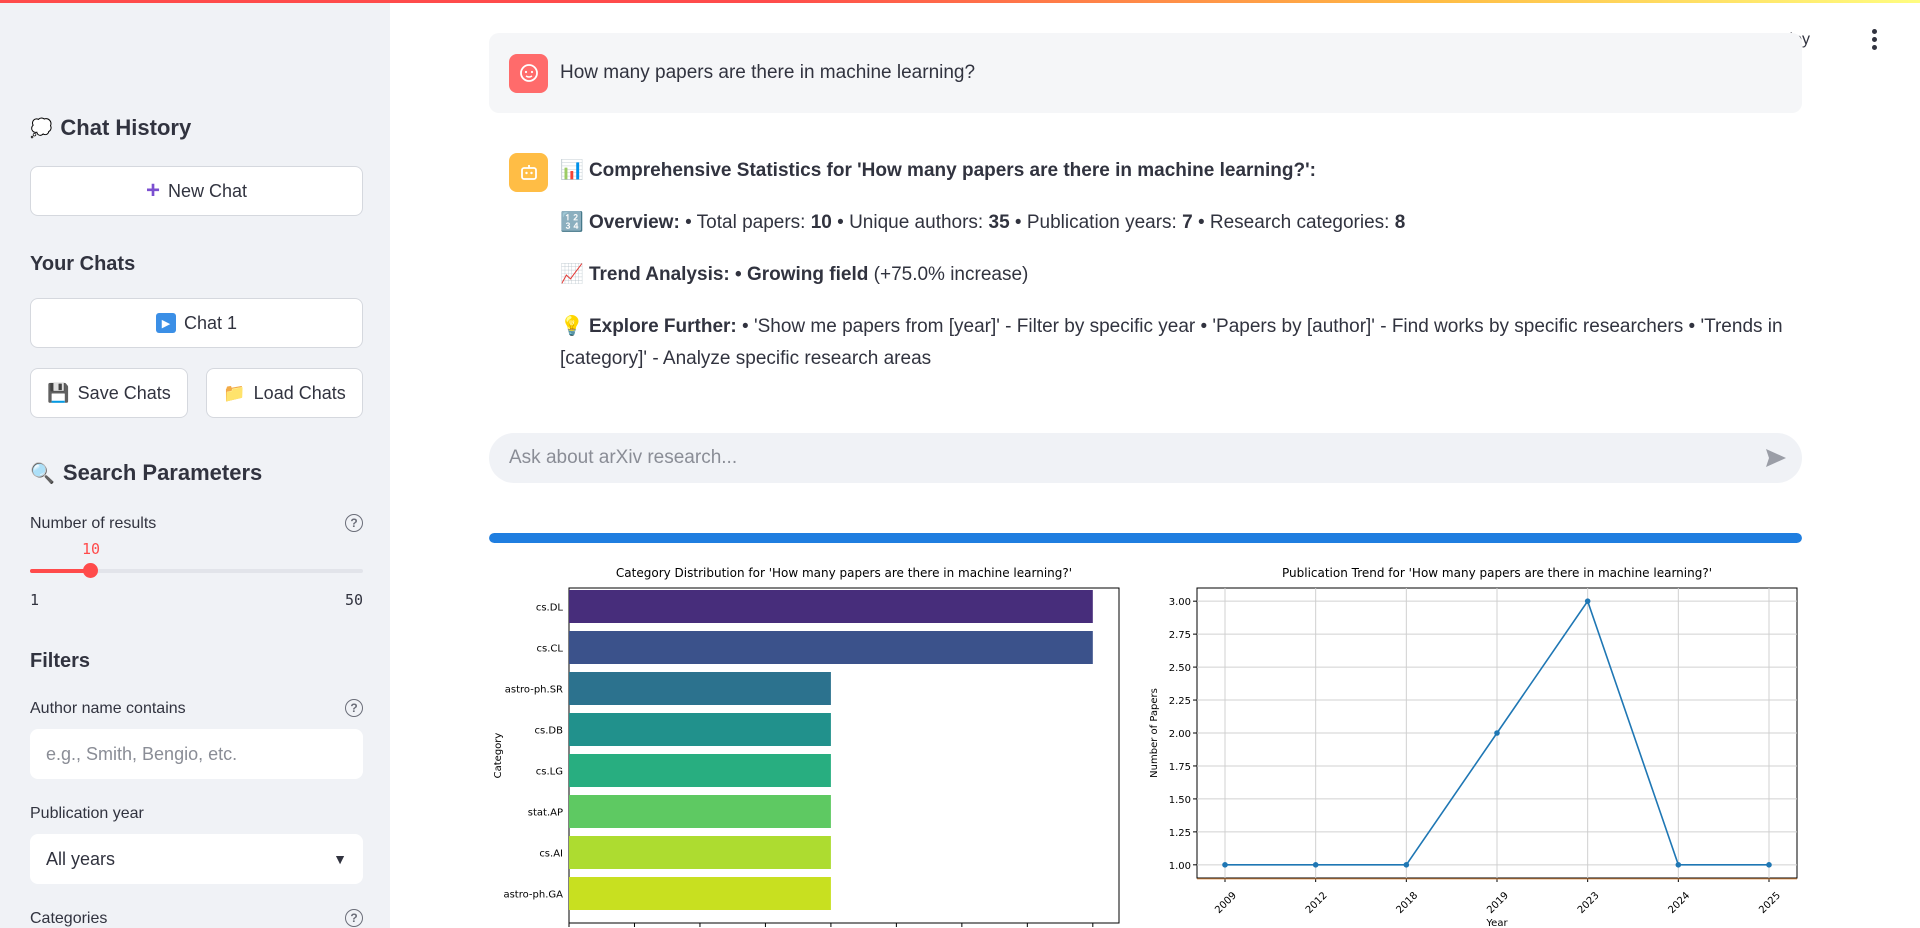 This screenshot has width=1920, height=928. I want to click on numbers-icon: 🔢, so click(572, 222).